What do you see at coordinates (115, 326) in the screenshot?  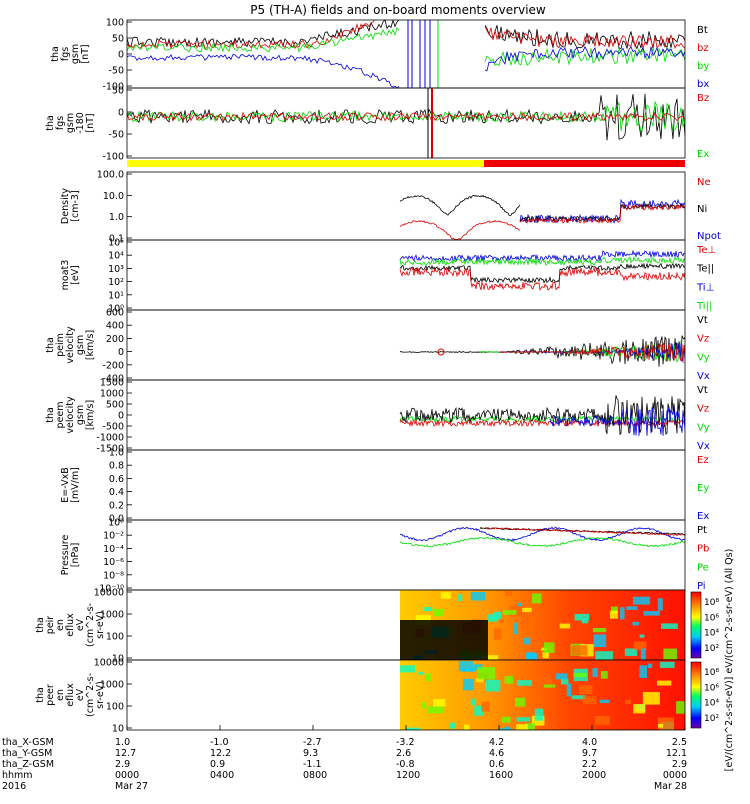 I see `y-tick-label: 400` at bounding box center [115, 326].